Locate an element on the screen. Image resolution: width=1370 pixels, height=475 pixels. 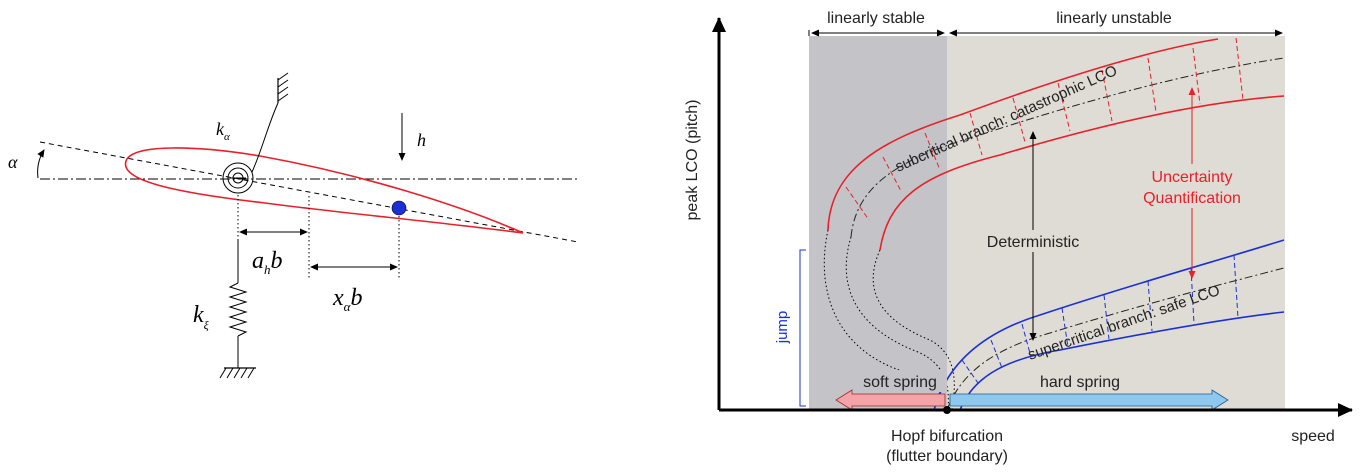
uq-label-line1: Uncertainty is located at coordinates (1192, 177).